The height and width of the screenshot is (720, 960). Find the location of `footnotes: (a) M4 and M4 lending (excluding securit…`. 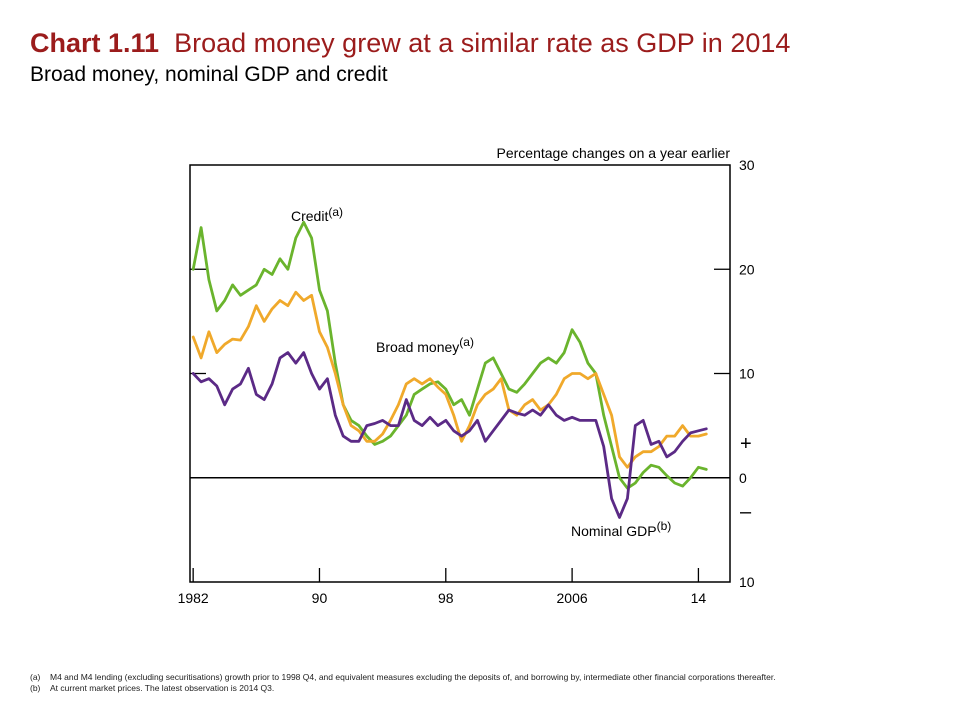

footnotes: (a) M4 and M4 lending (excluding securit… is located at coordinates (485, 682).